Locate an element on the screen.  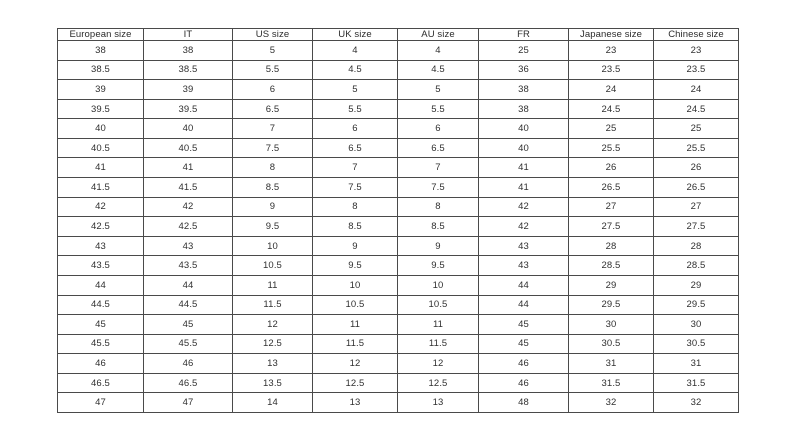
table-cell: 29 is located at coordinates (696, 285).